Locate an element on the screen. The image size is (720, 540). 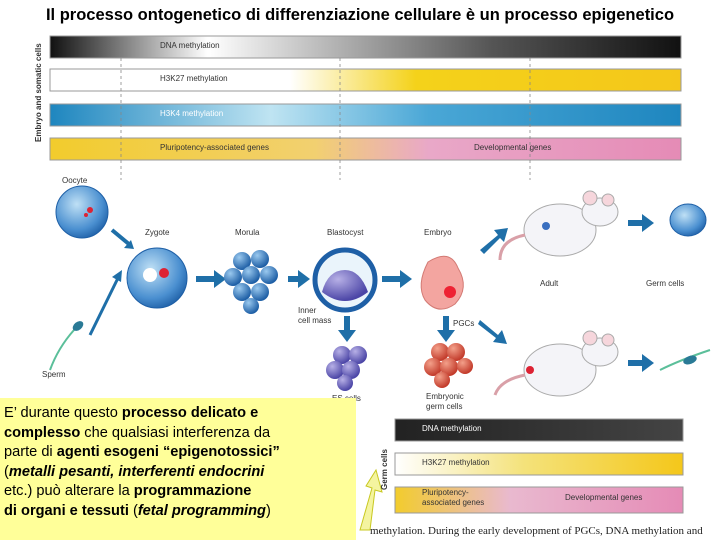
note-line-4: (metalli pesanti, interferenti endocrini is located at coordinates (178, 473).